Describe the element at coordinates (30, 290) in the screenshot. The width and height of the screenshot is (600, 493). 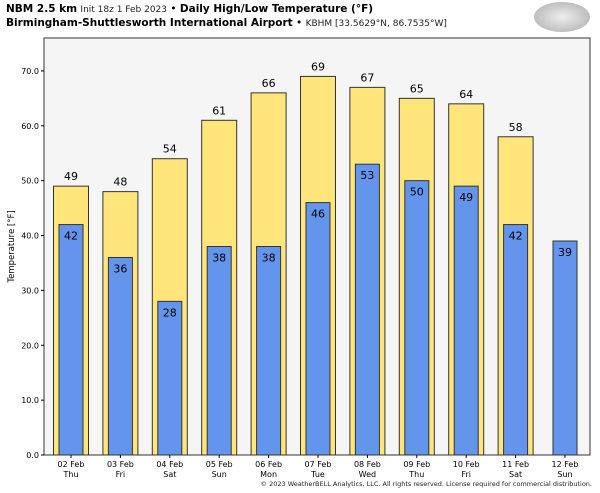
I see `y-tick-label: 30.0` at that location.